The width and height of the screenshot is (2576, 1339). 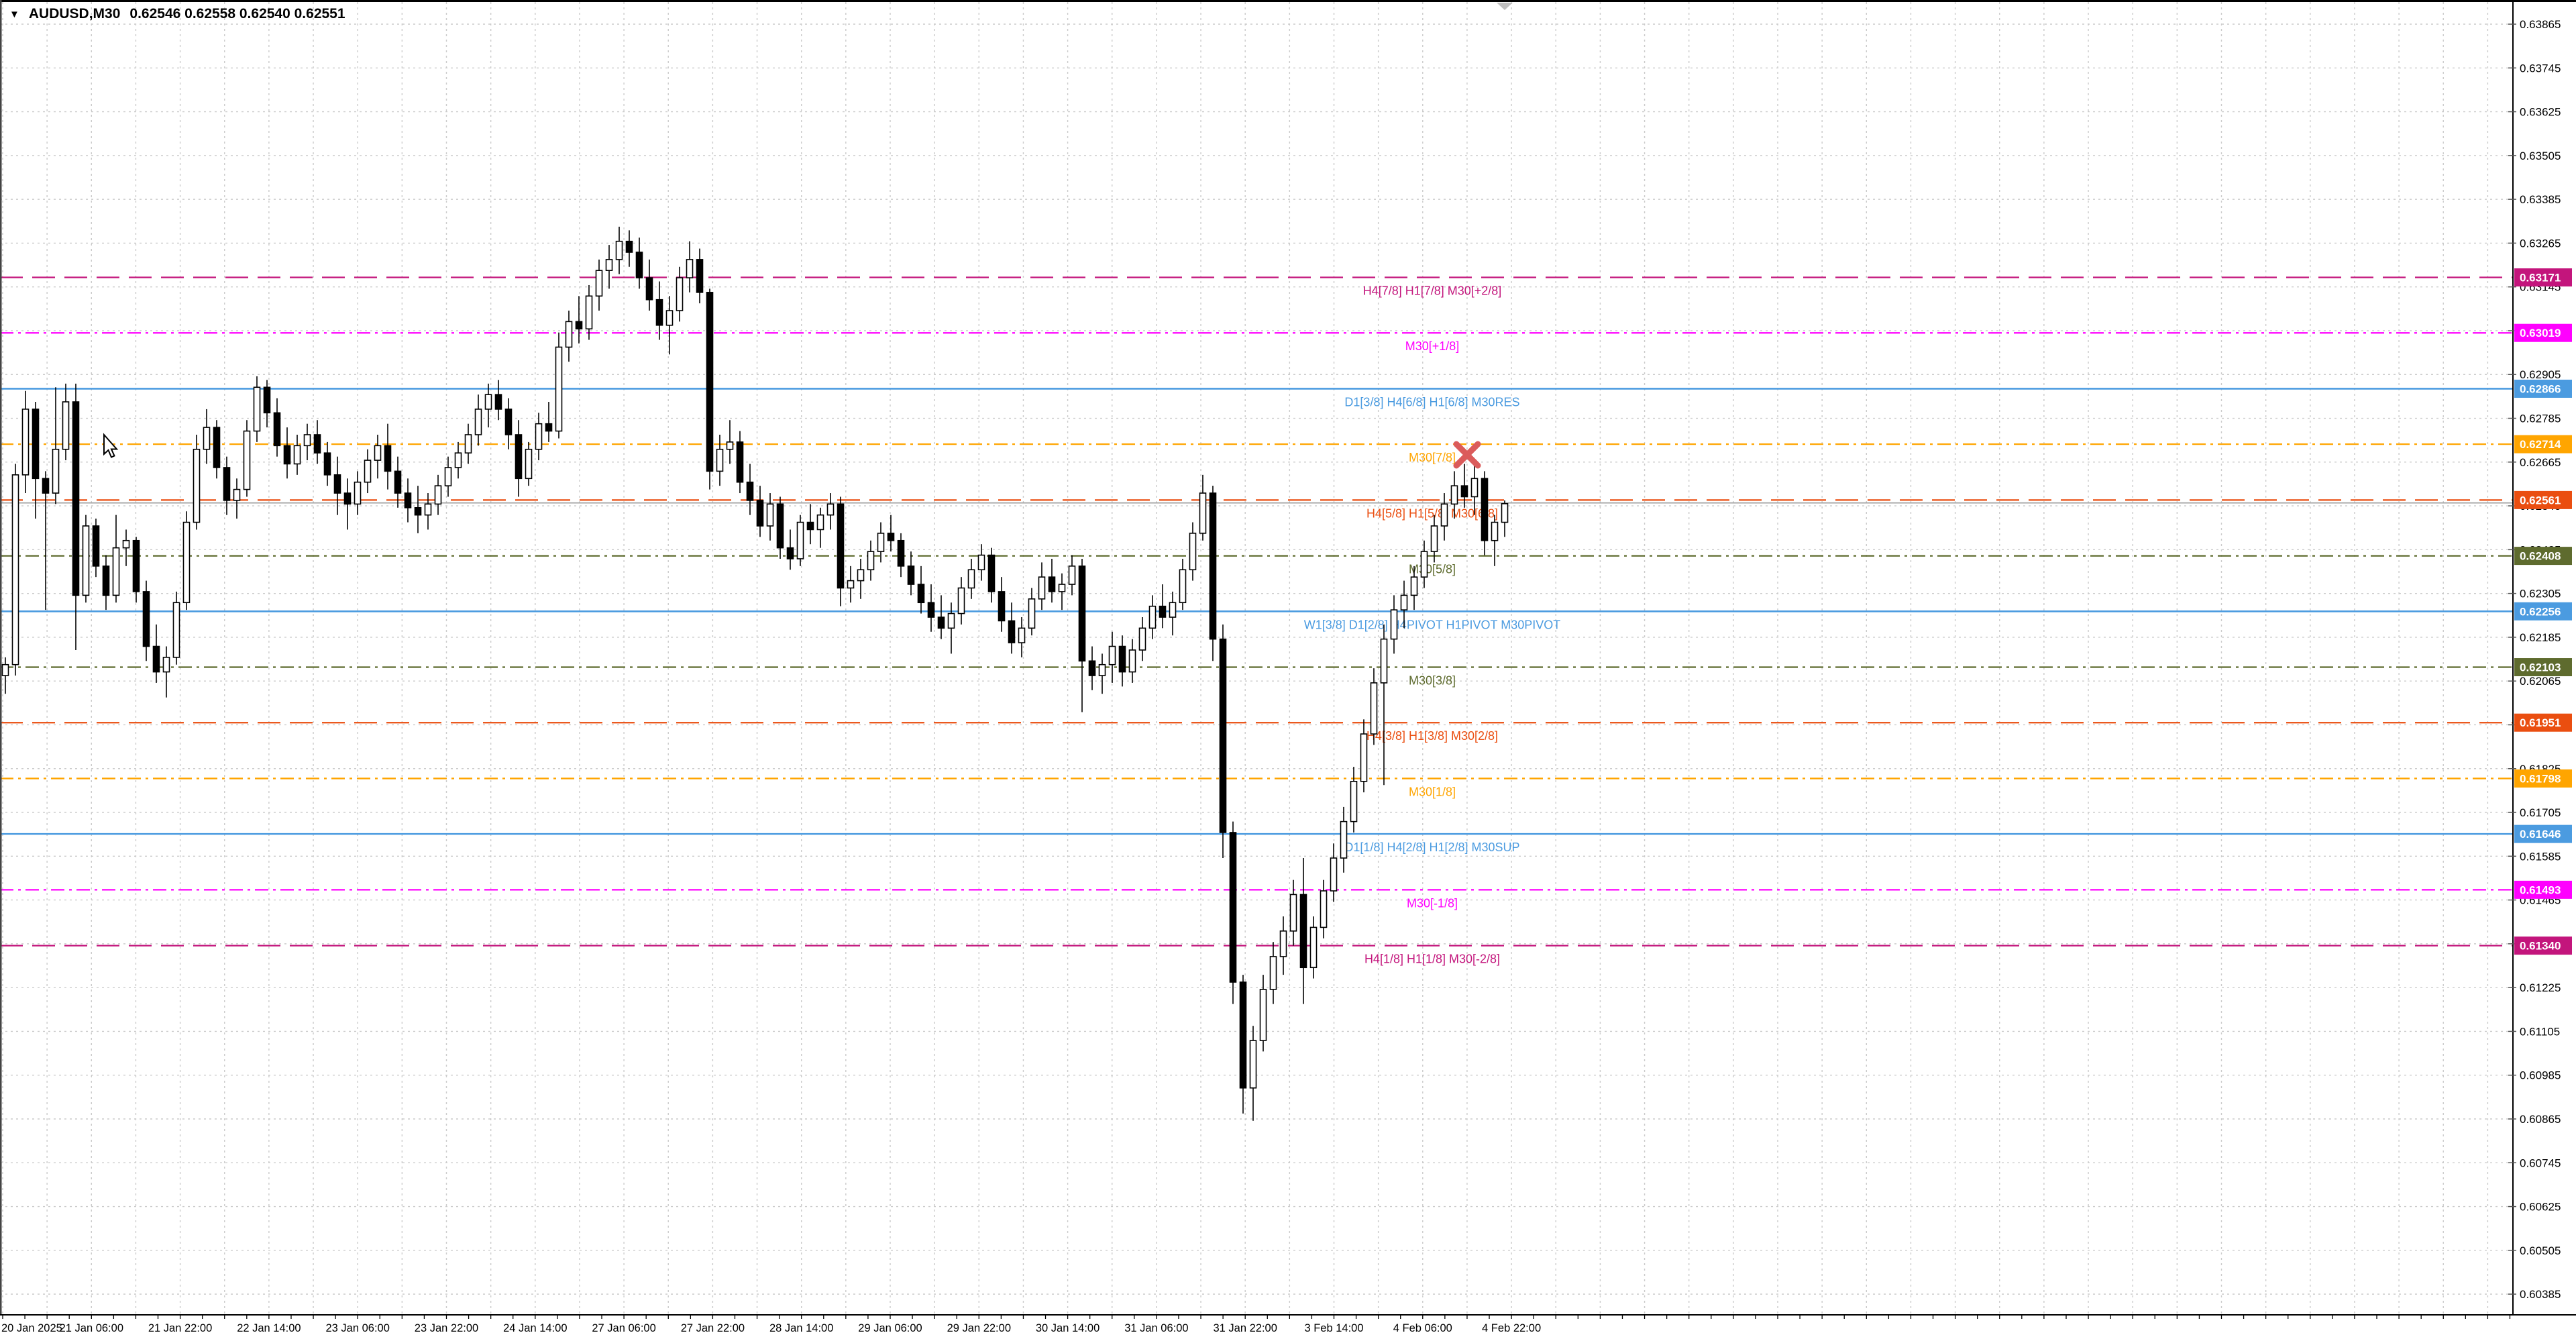 I want to click on time-label: 4 Feb 06:00, so click(x=1422, y=1328).